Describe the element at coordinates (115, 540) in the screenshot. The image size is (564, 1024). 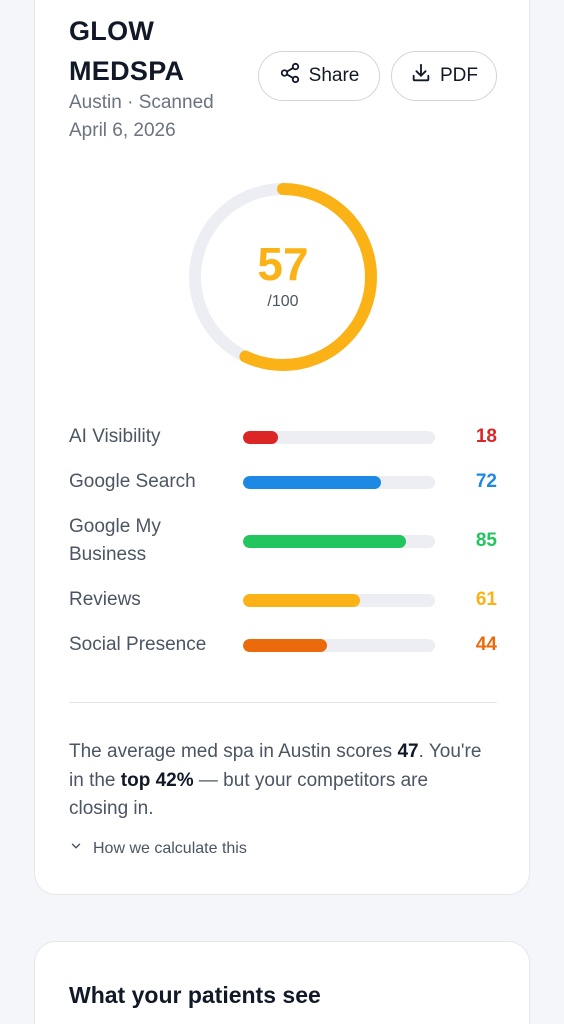
I see `metric-label: Google My Business` at that location.